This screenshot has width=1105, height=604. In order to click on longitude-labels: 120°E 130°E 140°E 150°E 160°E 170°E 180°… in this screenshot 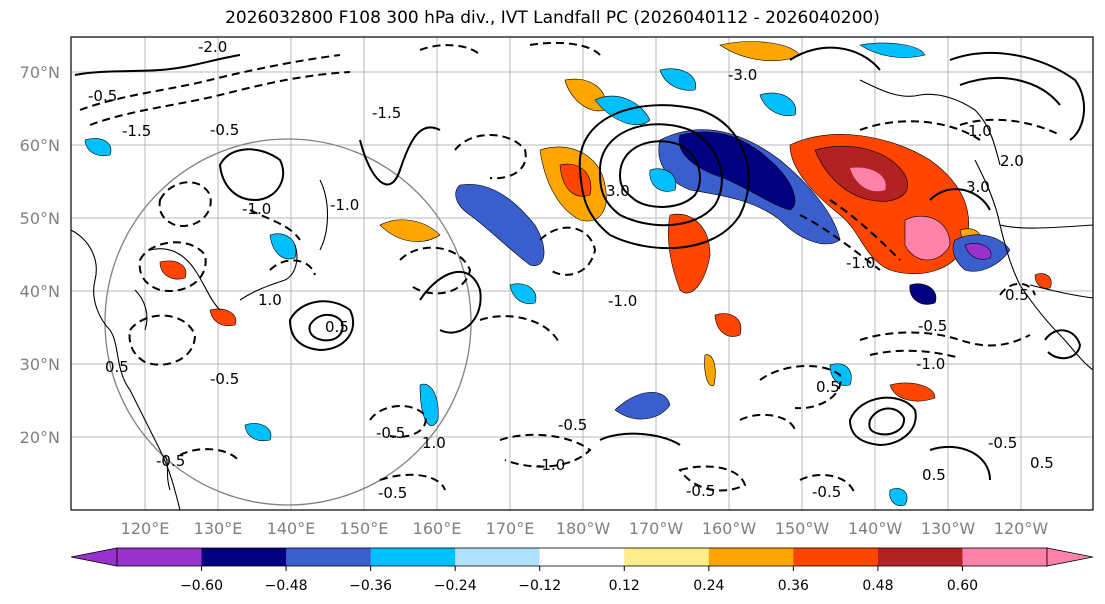, I will do `click(585, 528)`.